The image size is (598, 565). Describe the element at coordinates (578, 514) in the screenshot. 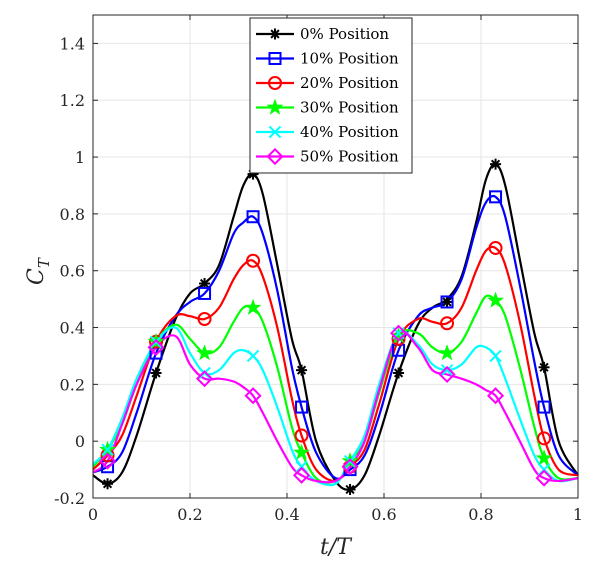

I see `x-tick-label: 1` at that location.